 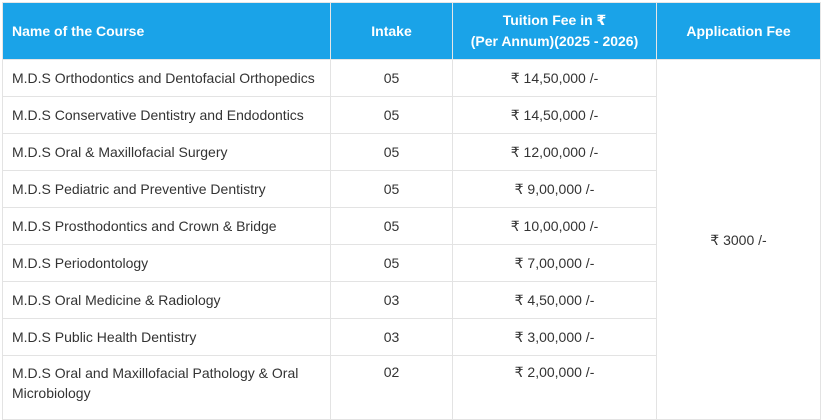 What do you see at coordinates (554, 337) in the screenshot?
I see `course-tuition-fee: ₹ 3,00,000 /-` at bounding box center [554, 337].